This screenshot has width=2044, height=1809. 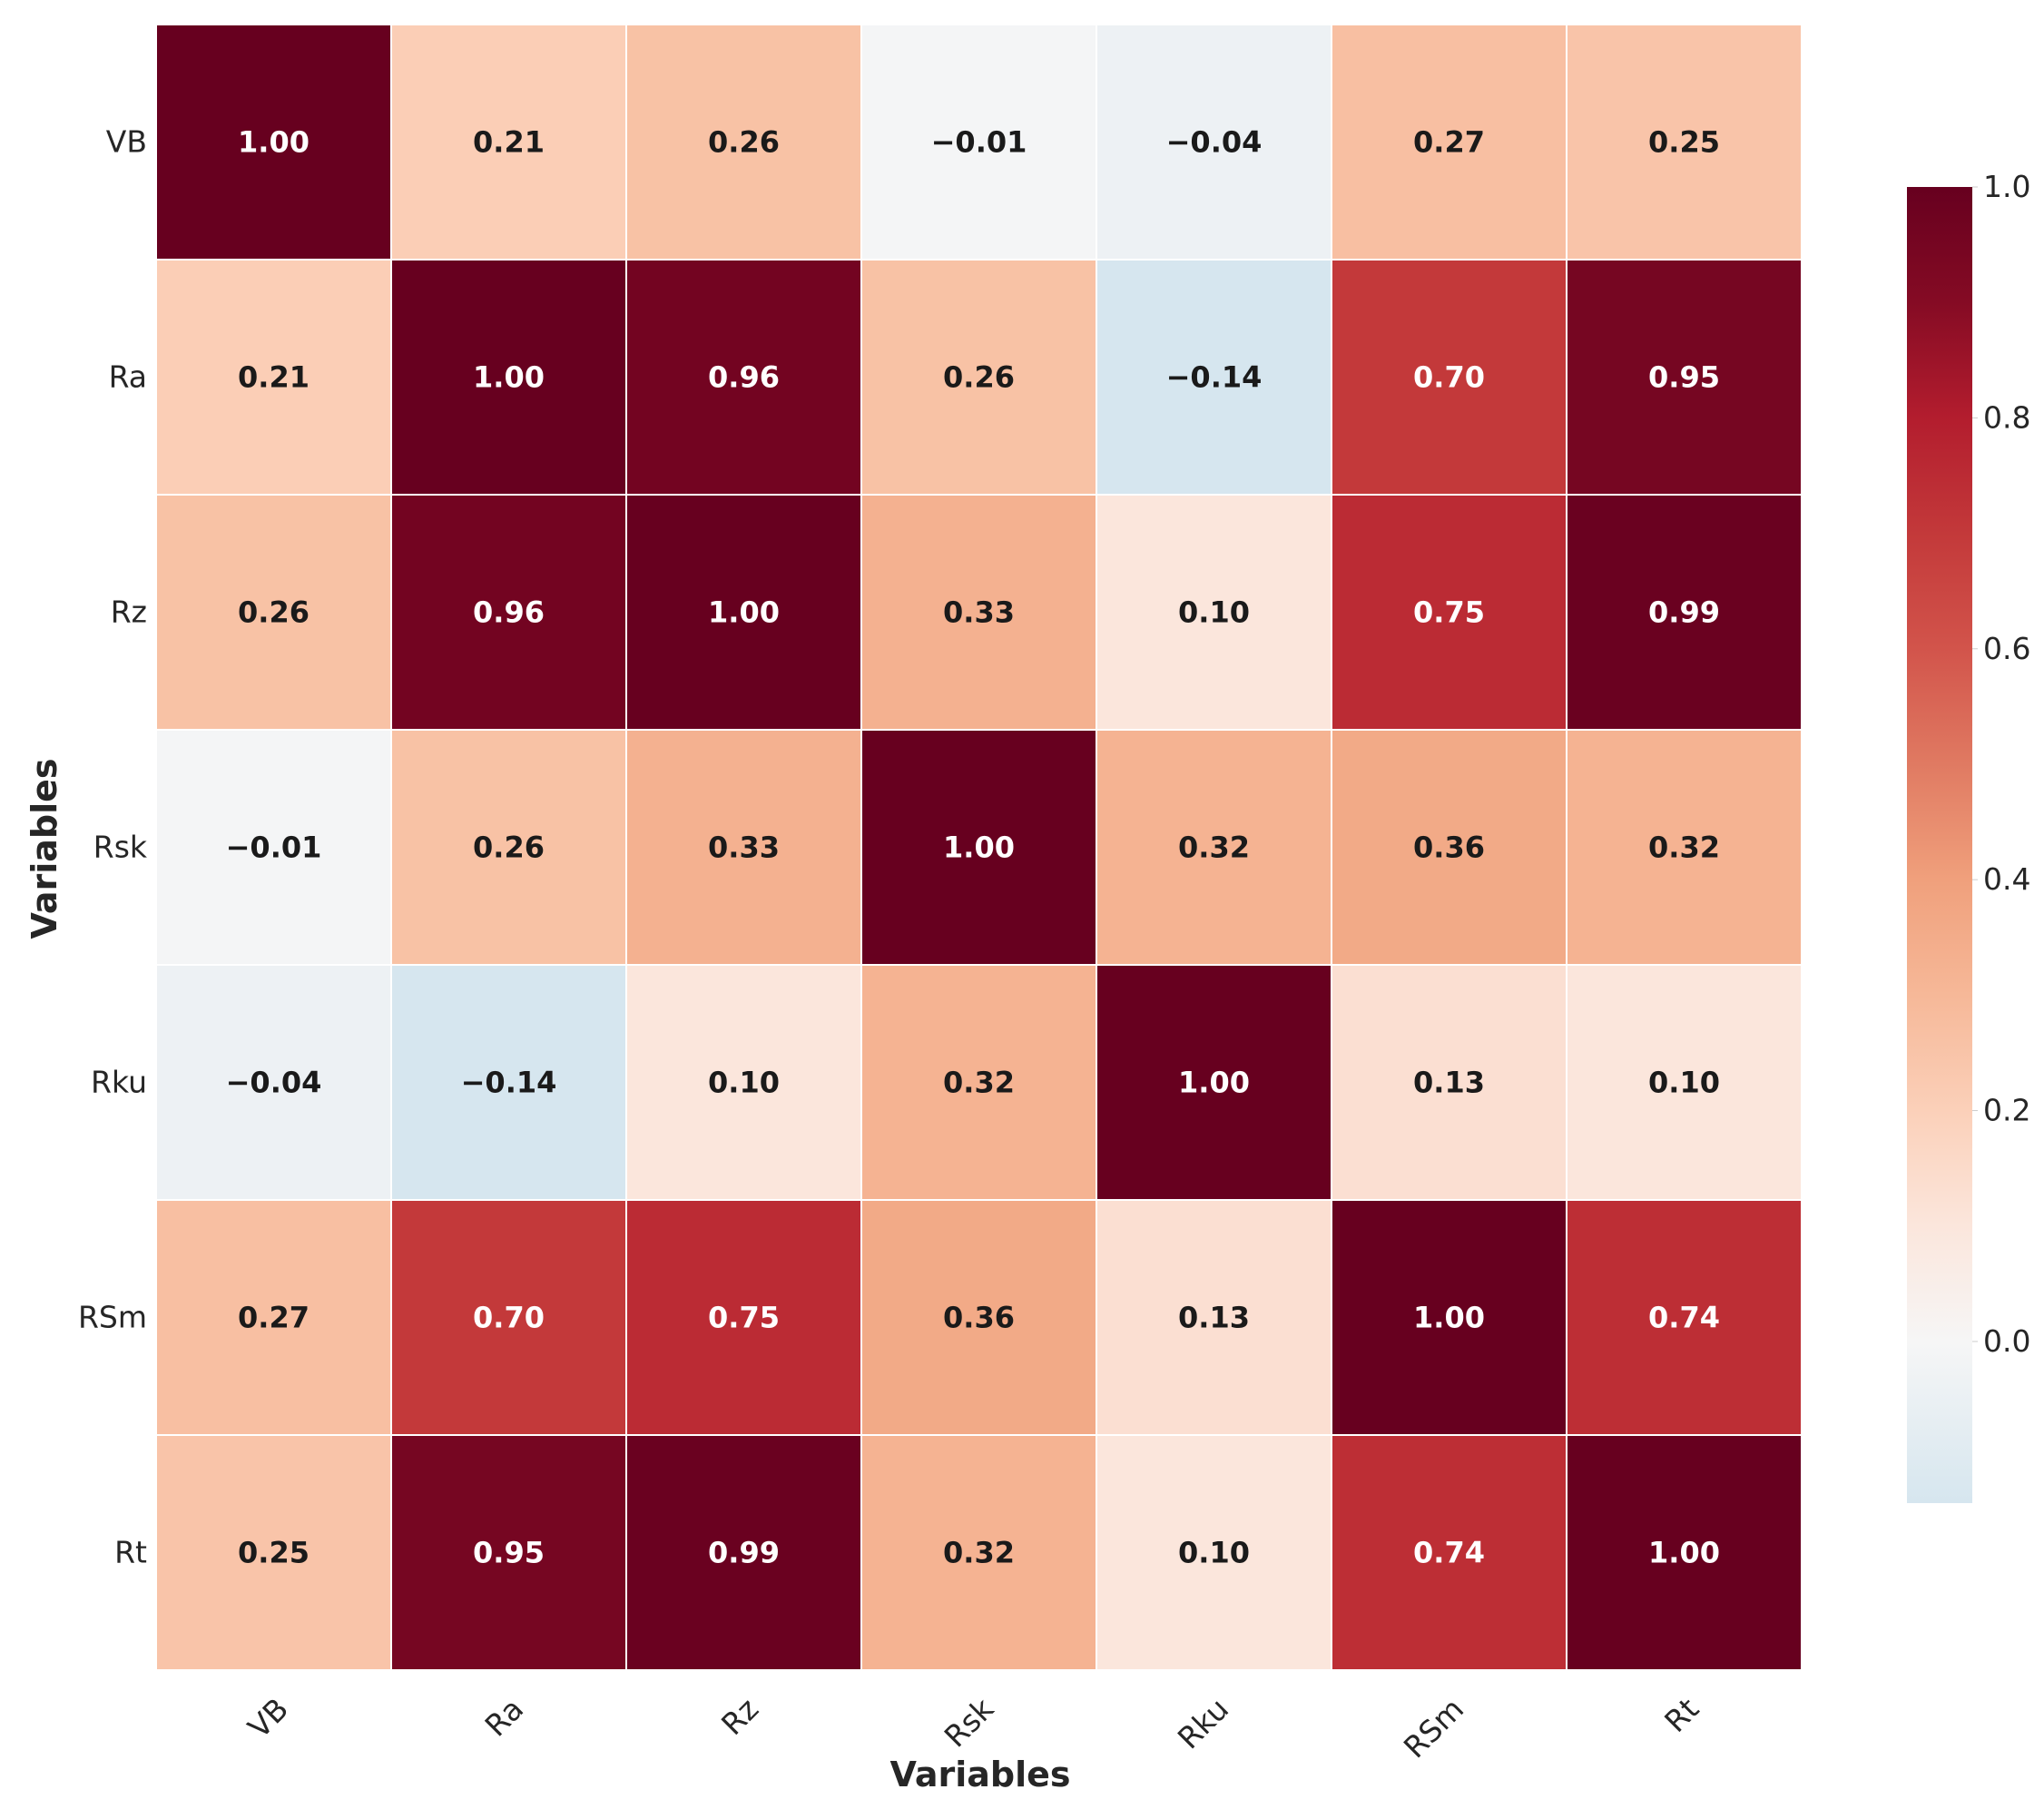 I want to click on cell-value-Rt-VB: 0.25, so click(x=274, y=1553).